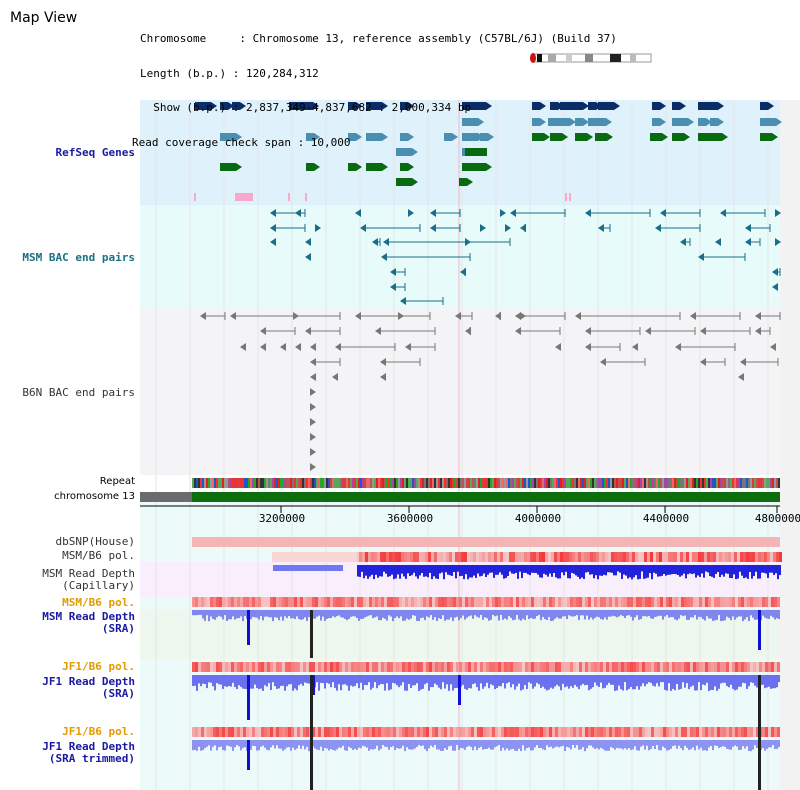 The width and height of the screenshot is (800, 790). What do you see at coordinates (88, 622) in the screenshot?
I see `track-label-msm-depth-sra: MSM Read Depth (SRA)` at bounding box center [88, 622].